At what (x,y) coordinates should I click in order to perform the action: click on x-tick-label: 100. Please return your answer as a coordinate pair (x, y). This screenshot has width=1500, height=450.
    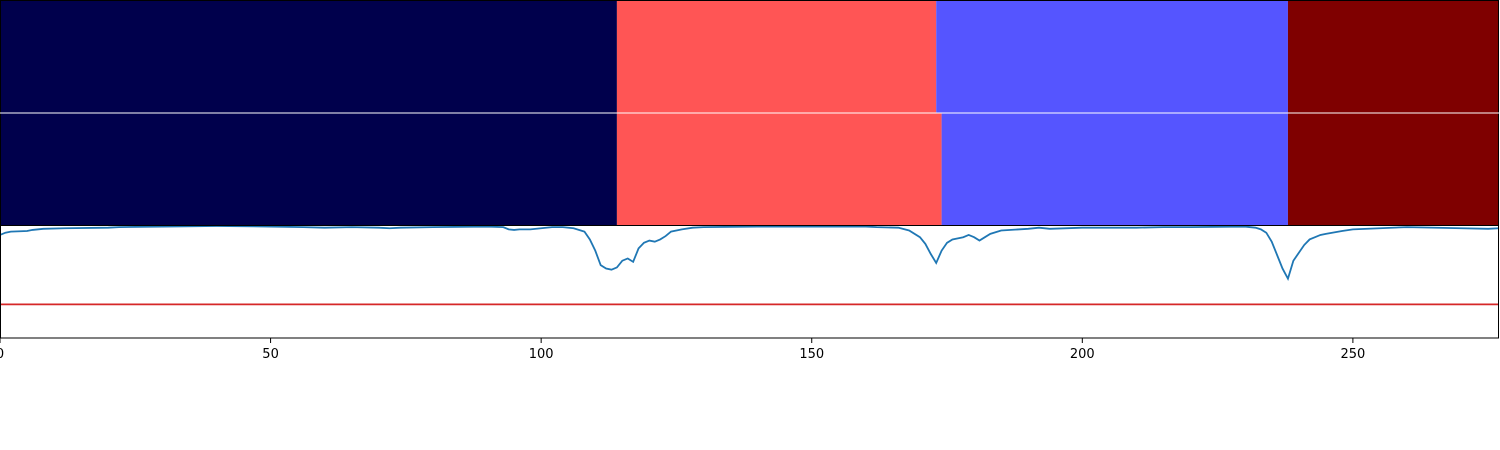
    Looking at the image, I should click on (541, 354).